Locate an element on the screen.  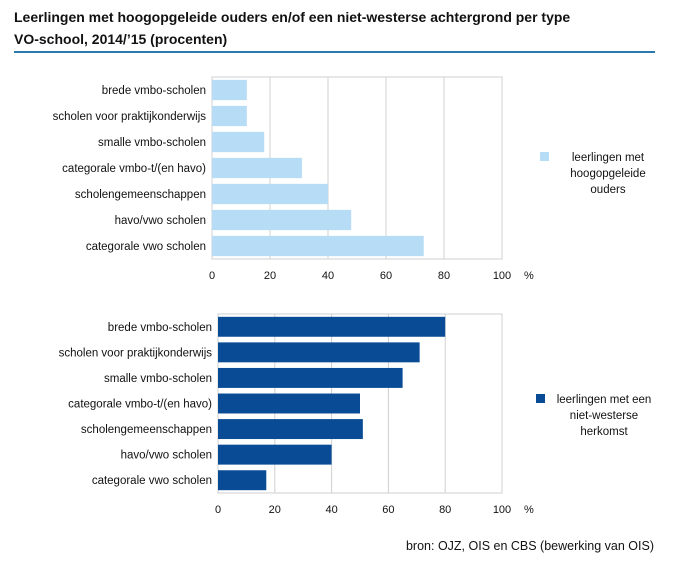
title-divider is located at coordinates (334, 52).